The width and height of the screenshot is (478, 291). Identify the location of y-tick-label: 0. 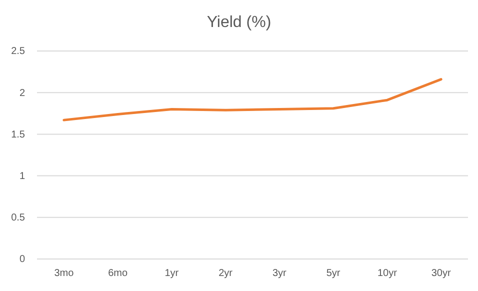
(22, 260).